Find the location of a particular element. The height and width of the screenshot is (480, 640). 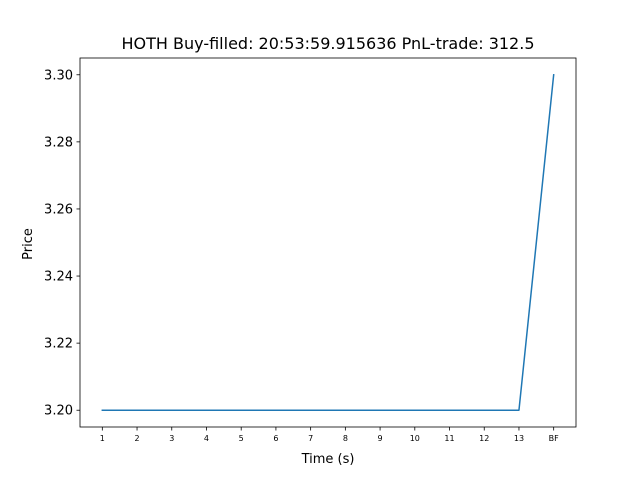

x-tick-label: 2 is located at coordinates (136, 438).